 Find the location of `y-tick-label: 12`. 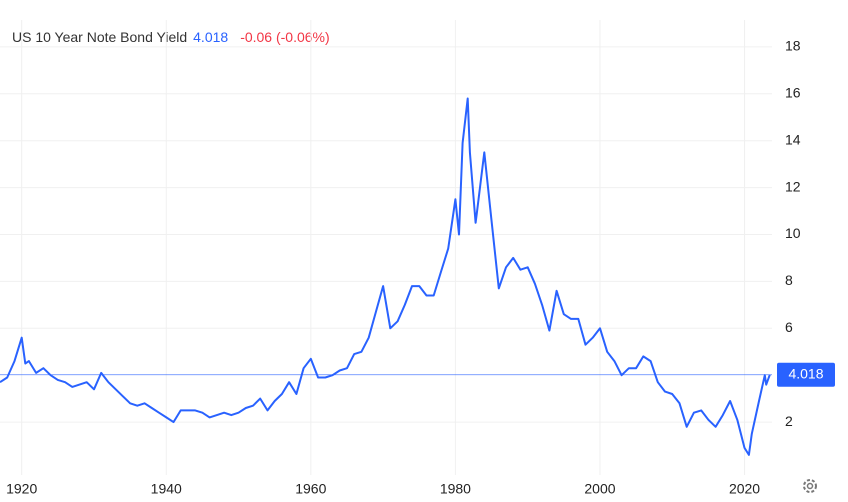

y-tick-label: 12 is located at coordinates (793, 186).